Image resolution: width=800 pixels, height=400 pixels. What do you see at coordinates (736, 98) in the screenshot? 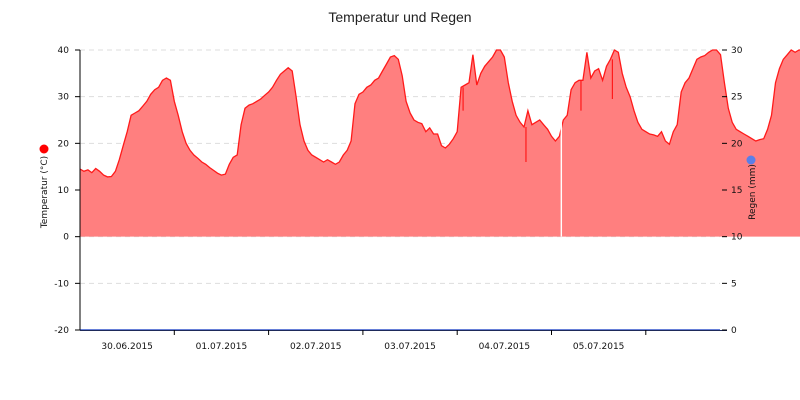
I see `right-tick-label: 25` at bounding box center [736, 98].